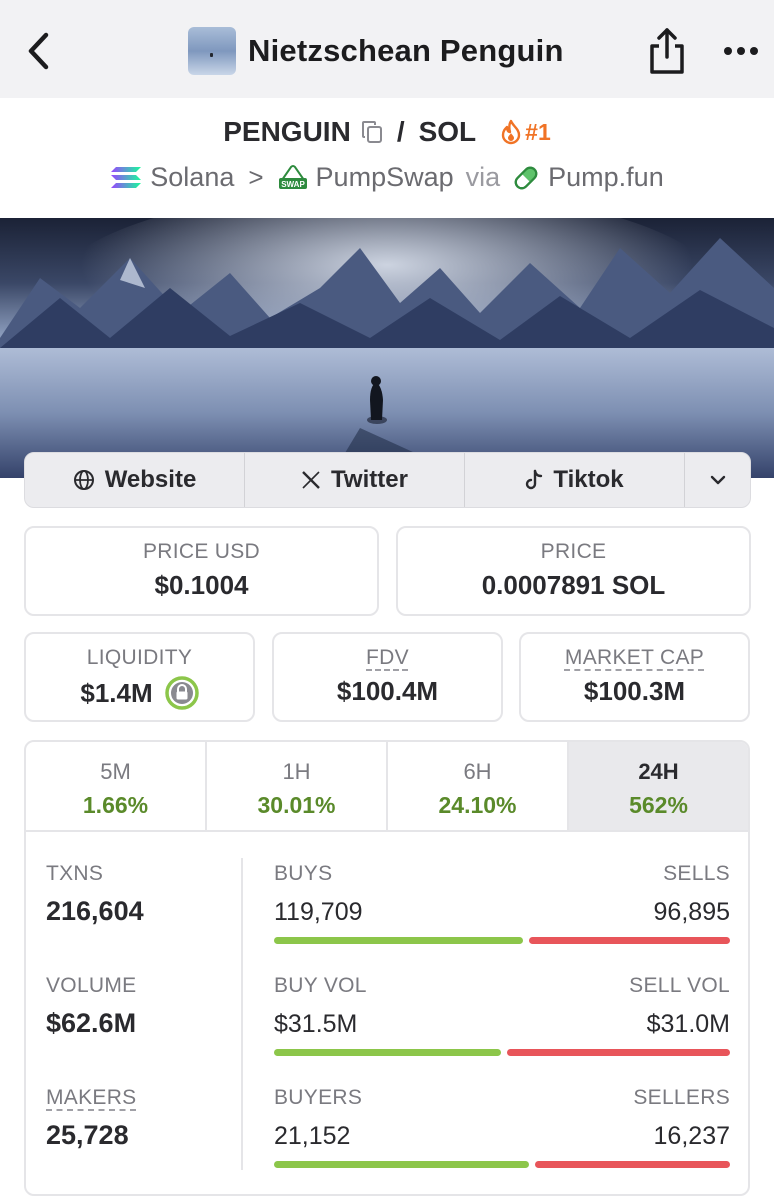 The image size is (774, 1200). I want to click on price-usd-label: PRICE USD, so click(201, 551).